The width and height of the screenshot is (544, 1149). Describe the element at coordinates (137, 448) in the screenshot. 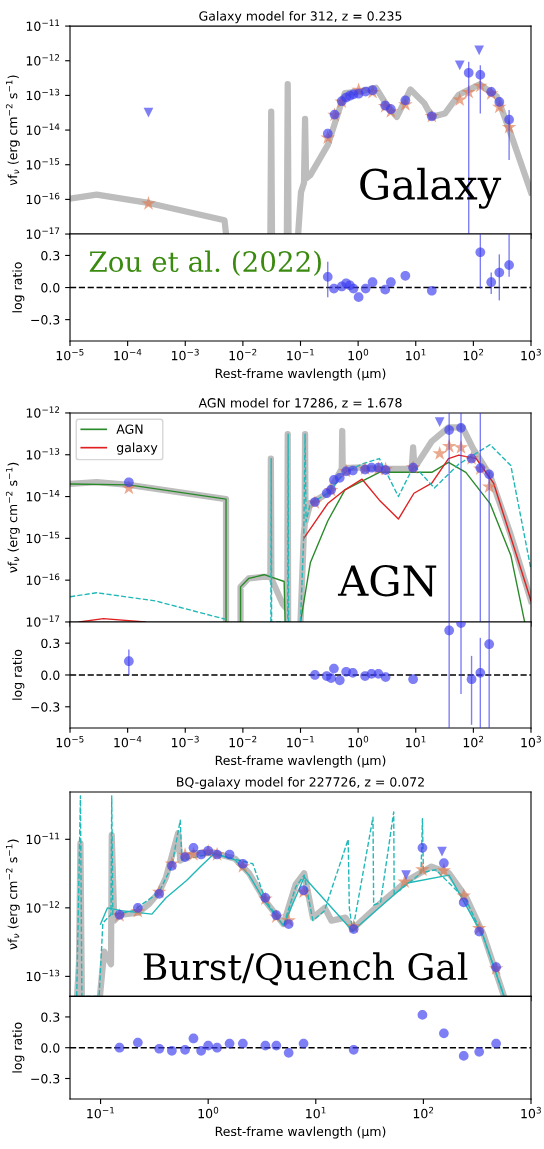

I see `legend-label: galaxy` at that location.